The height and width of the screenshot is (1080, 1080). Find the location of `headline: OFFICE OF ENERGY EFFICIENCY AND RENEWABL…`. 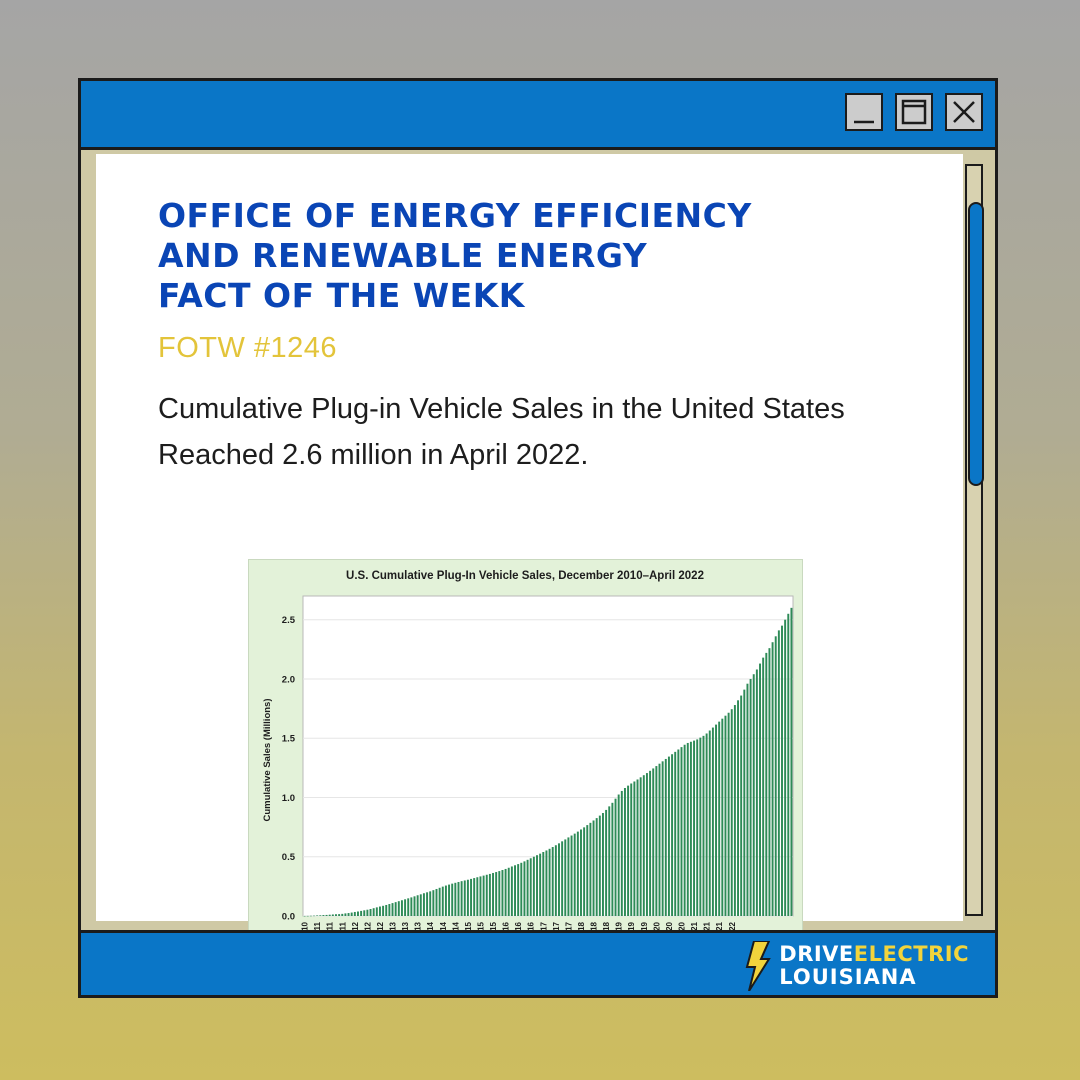

headline: OFFICE OF ENERGY EFFICIENCY AND RENEWABL… is located at coordinates (548, 256).